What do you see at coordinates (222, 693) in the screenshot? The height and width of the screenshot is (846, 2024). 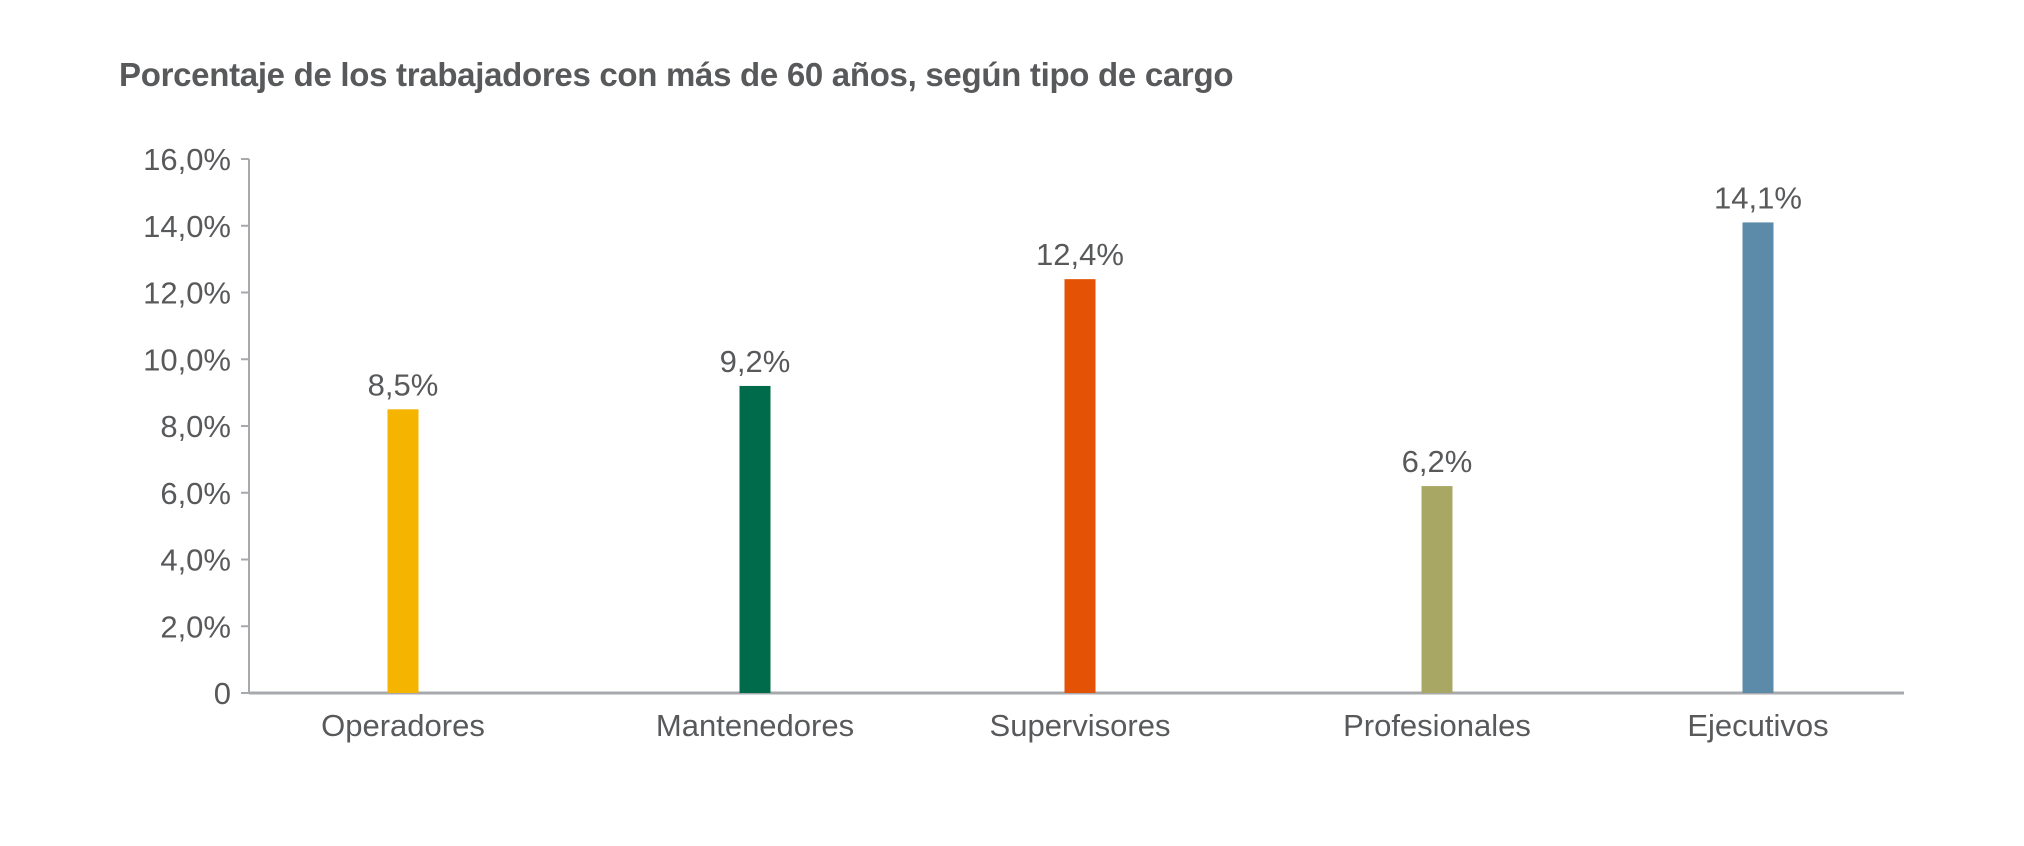 I see `y-tick-label: 0` at bounding box center [222, 693].